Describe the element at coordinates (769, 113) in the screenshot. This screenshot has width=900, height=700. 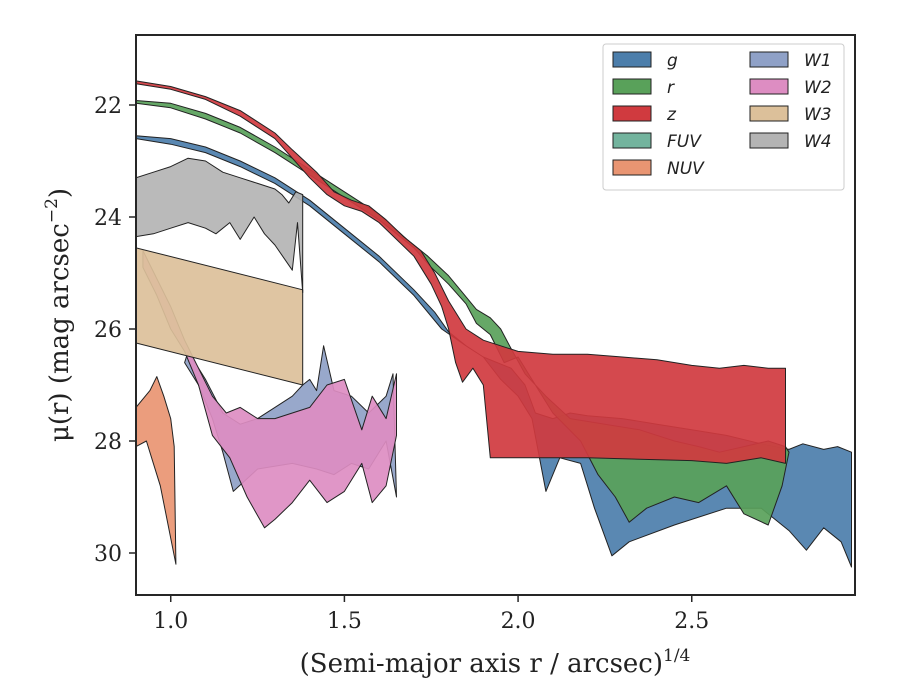
I see `legend-swatch-w3` at that location.